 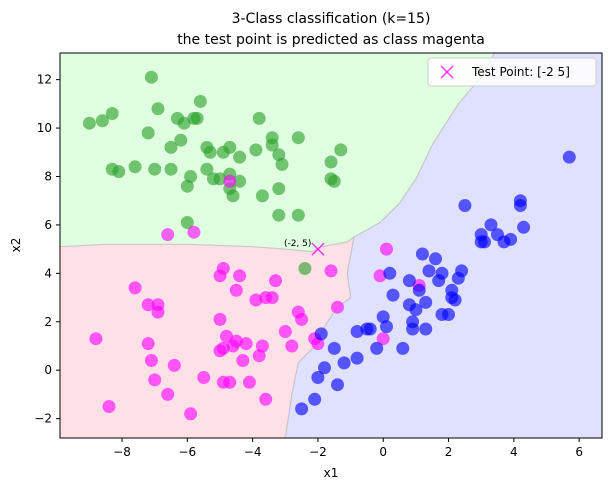 I want to click on chart-title: 3-Class classification (k=15), so click(x=331, y=19).